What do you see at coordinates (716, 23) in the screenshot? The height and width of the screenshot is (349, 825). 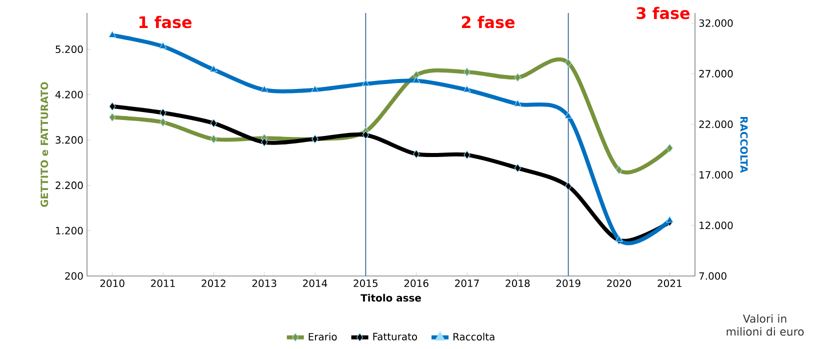 I see `y2-tick-label: 32.000` at bounding box center [716, 23].